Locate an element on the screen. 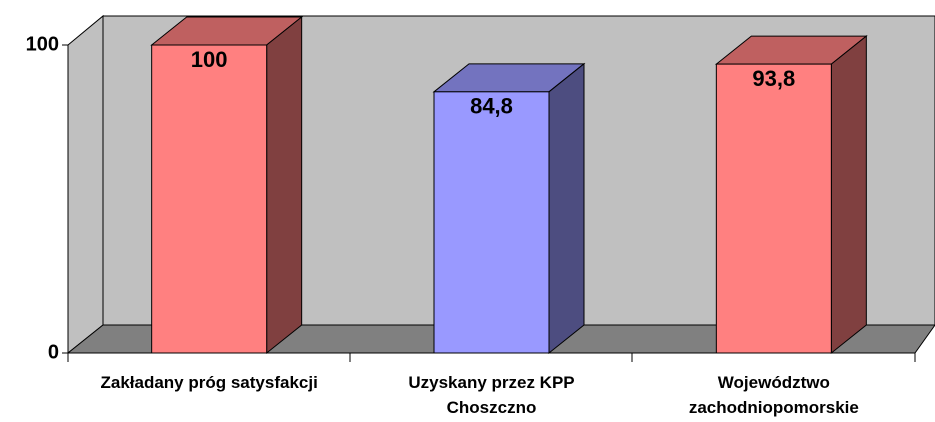 The width and height of the screenshot is (935, 422). x-tick-label: Zakładany próg satysfakcji is located at coordinates (209, 382).